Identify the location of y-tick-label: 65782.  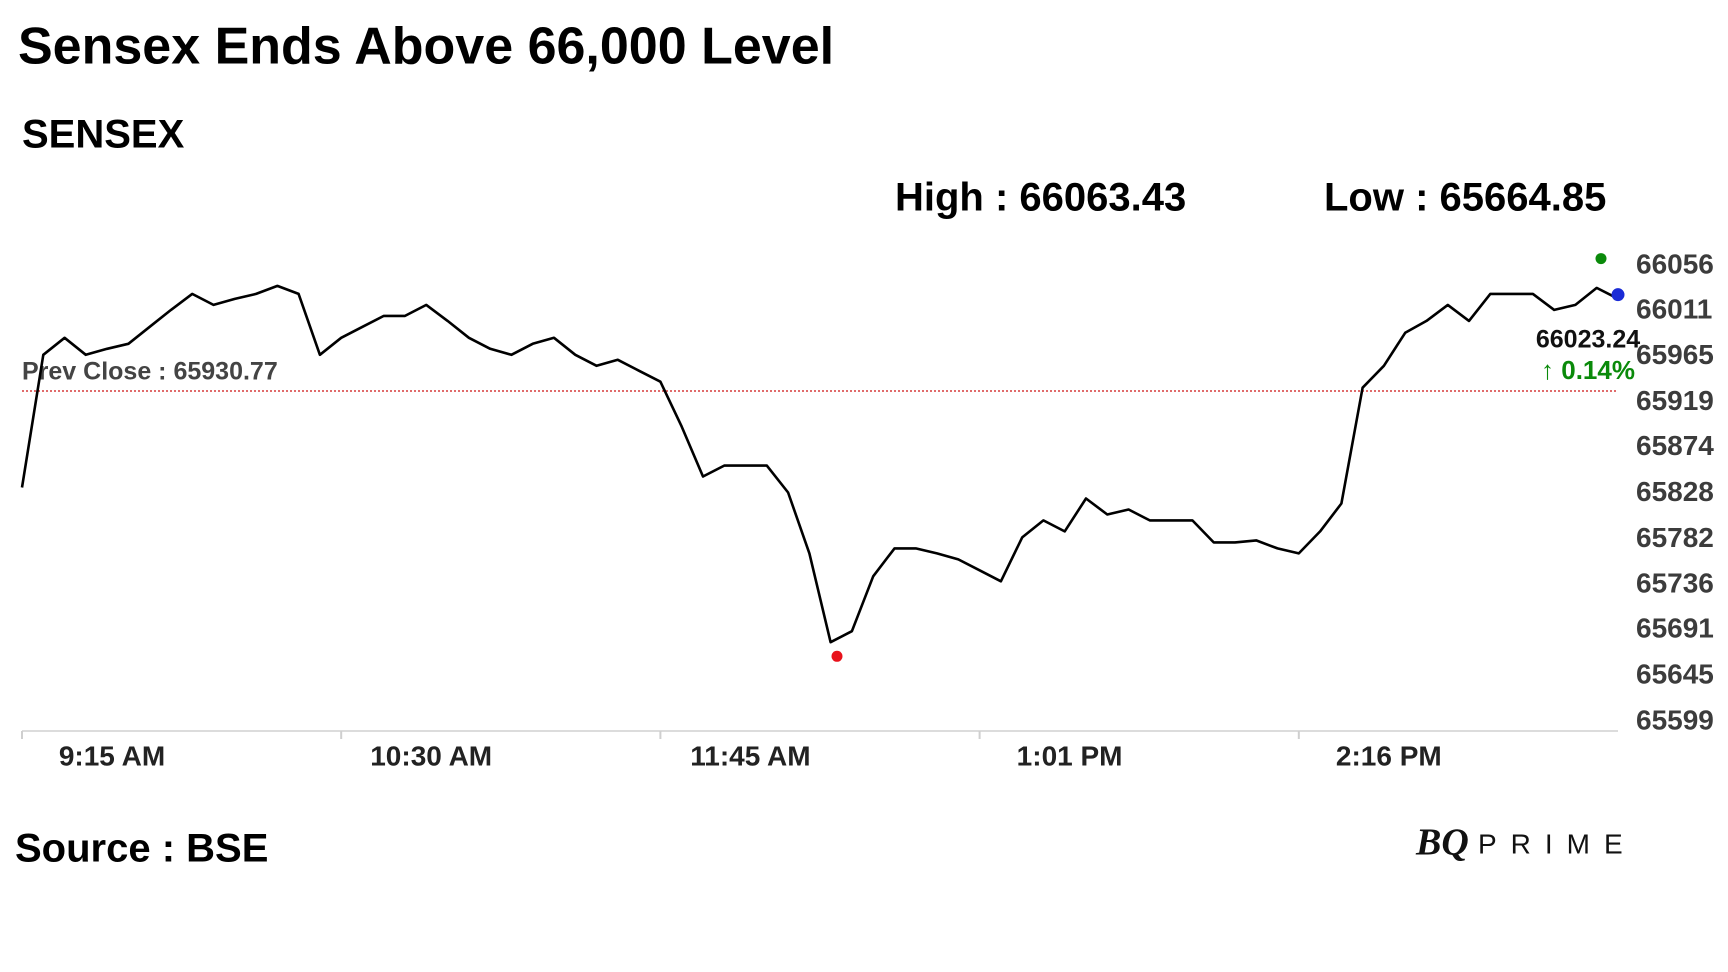
(1675, 537).